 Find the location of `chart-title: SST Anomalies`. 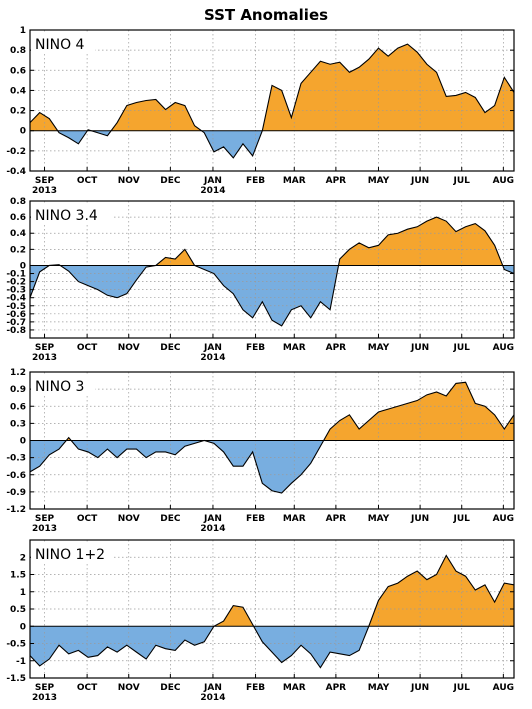

chart-title: SST Anomalies is located at coordinates (266, 15).